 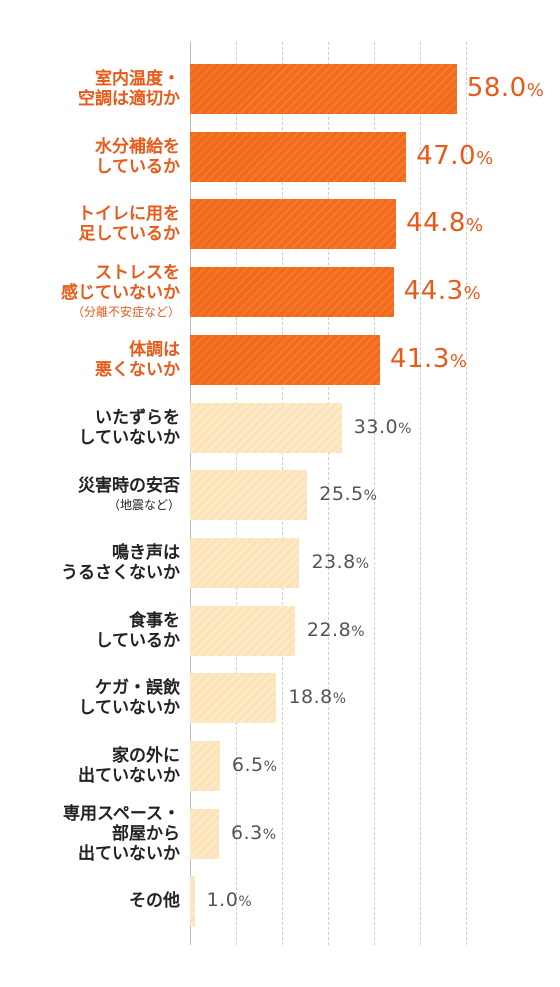 I want to click on data-label-value: 44.8, so click(x=436, y=223).